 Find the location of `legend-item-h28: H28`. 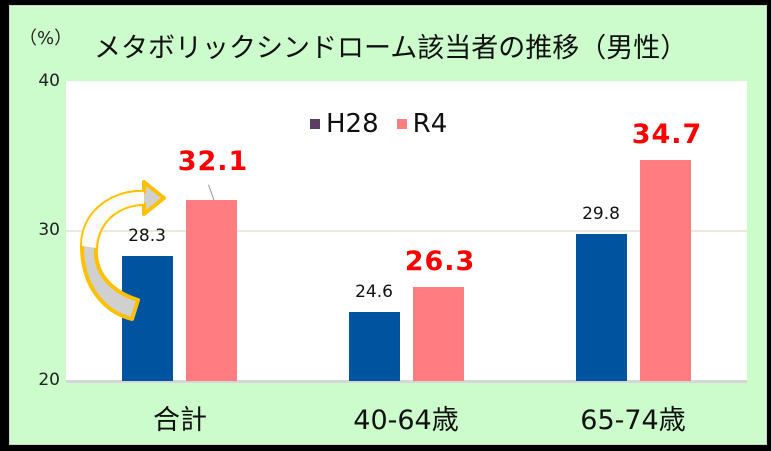

legend-item-h28: H28 is located at coordinates (344, 124).